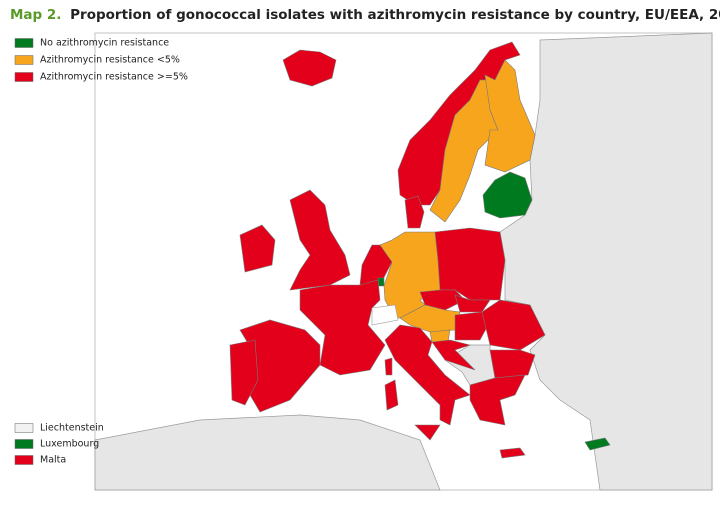 Image resolution: width=720 pixels, height=512 pixels. I want to click on legend-label: Liechtenstein, so click(72, 428).